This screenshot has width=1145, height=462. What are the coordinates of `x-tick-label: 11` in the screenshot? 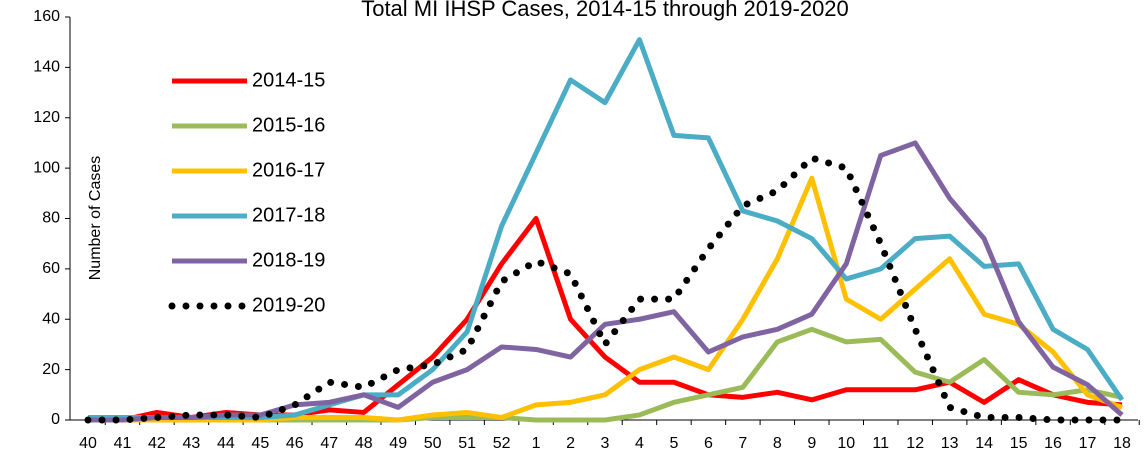 It's located at (880, 443).